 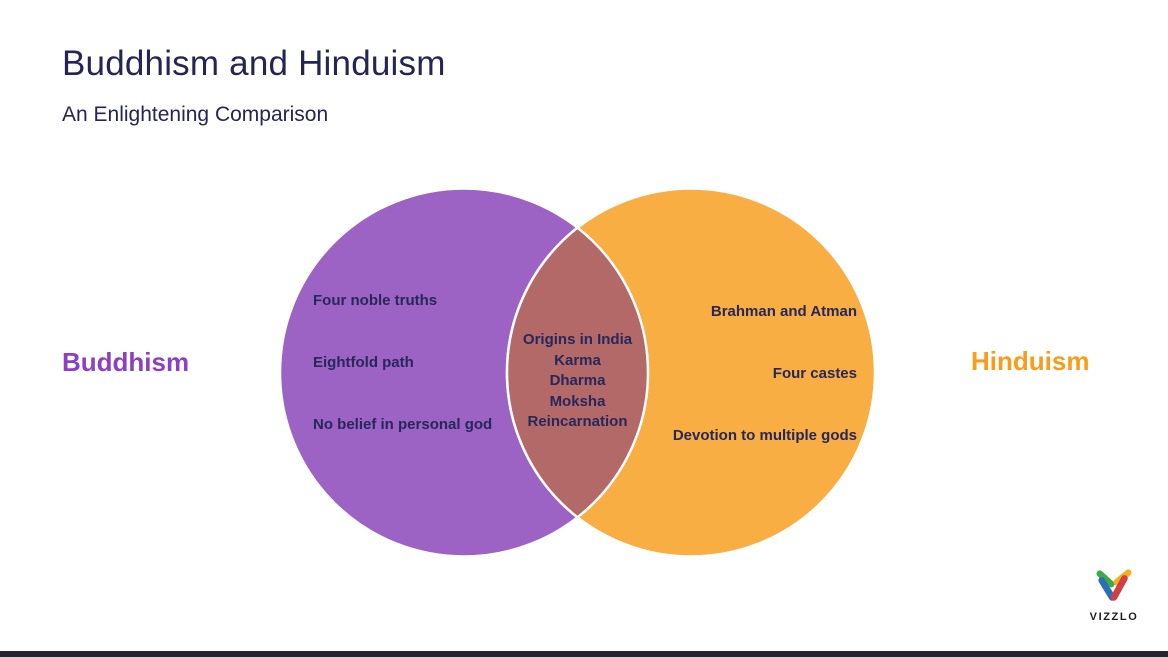 What do you see at coordinates (1105, 579) in the screenshot?
I see `logo-stroke-green` at bounding box center [1105, 579].